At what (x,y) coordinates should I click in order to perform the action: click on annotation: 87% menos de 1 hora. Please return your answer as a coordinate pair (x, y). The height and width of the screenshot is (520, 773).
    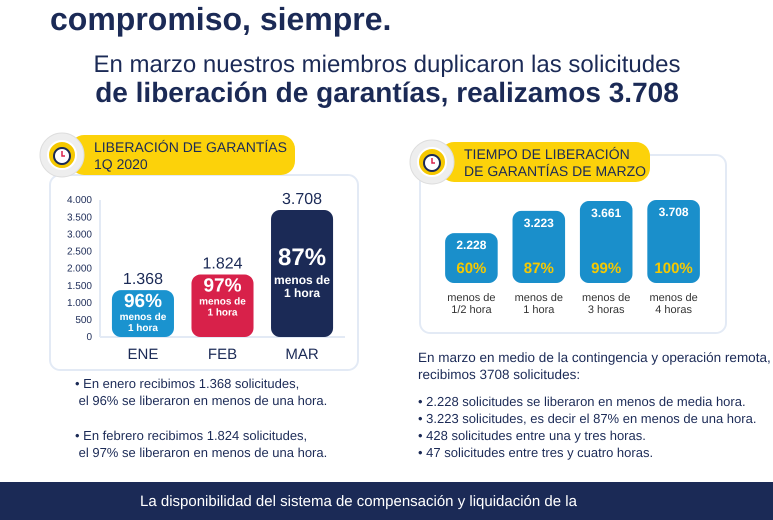
    Looking at the image, I should click on (302, 272).